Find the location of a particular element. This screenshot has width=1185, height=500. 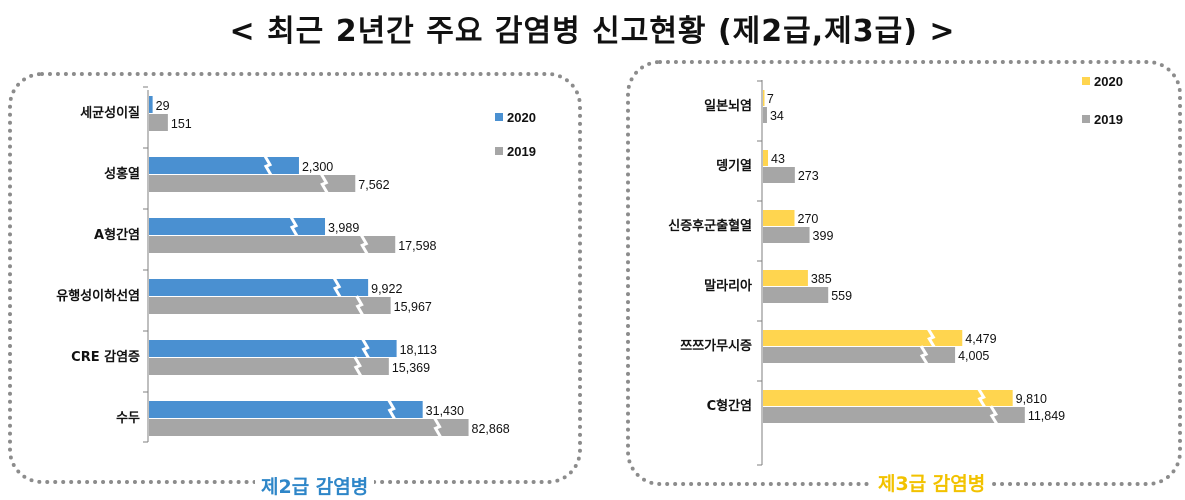

left-value-label-2019: 15,967 is located at coordinates (413, 307).